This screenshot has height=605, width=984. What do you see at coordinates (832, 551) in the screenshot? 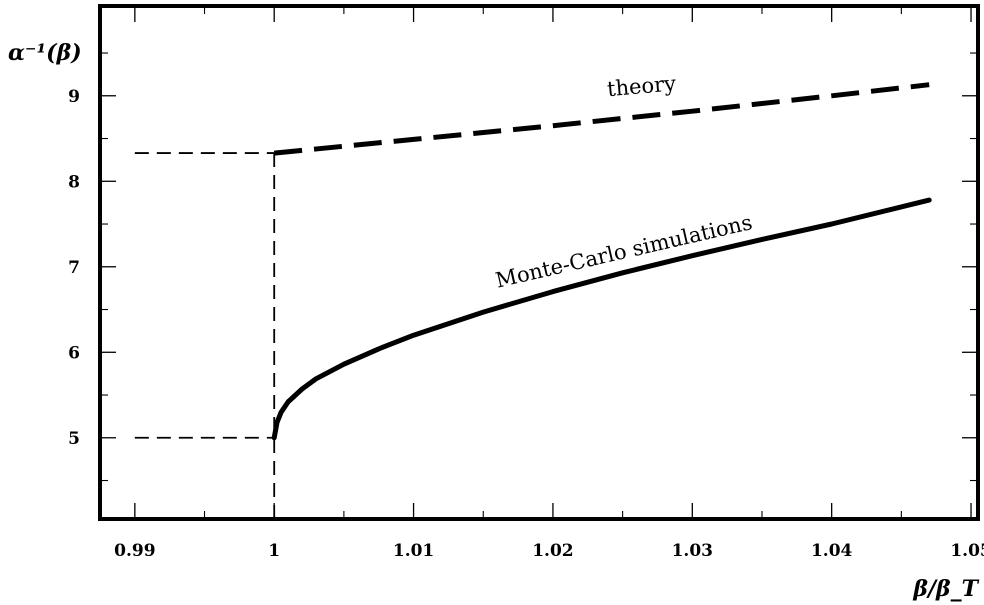
I see `x-tick-label: 1.04` at bounding box center [832, 551].